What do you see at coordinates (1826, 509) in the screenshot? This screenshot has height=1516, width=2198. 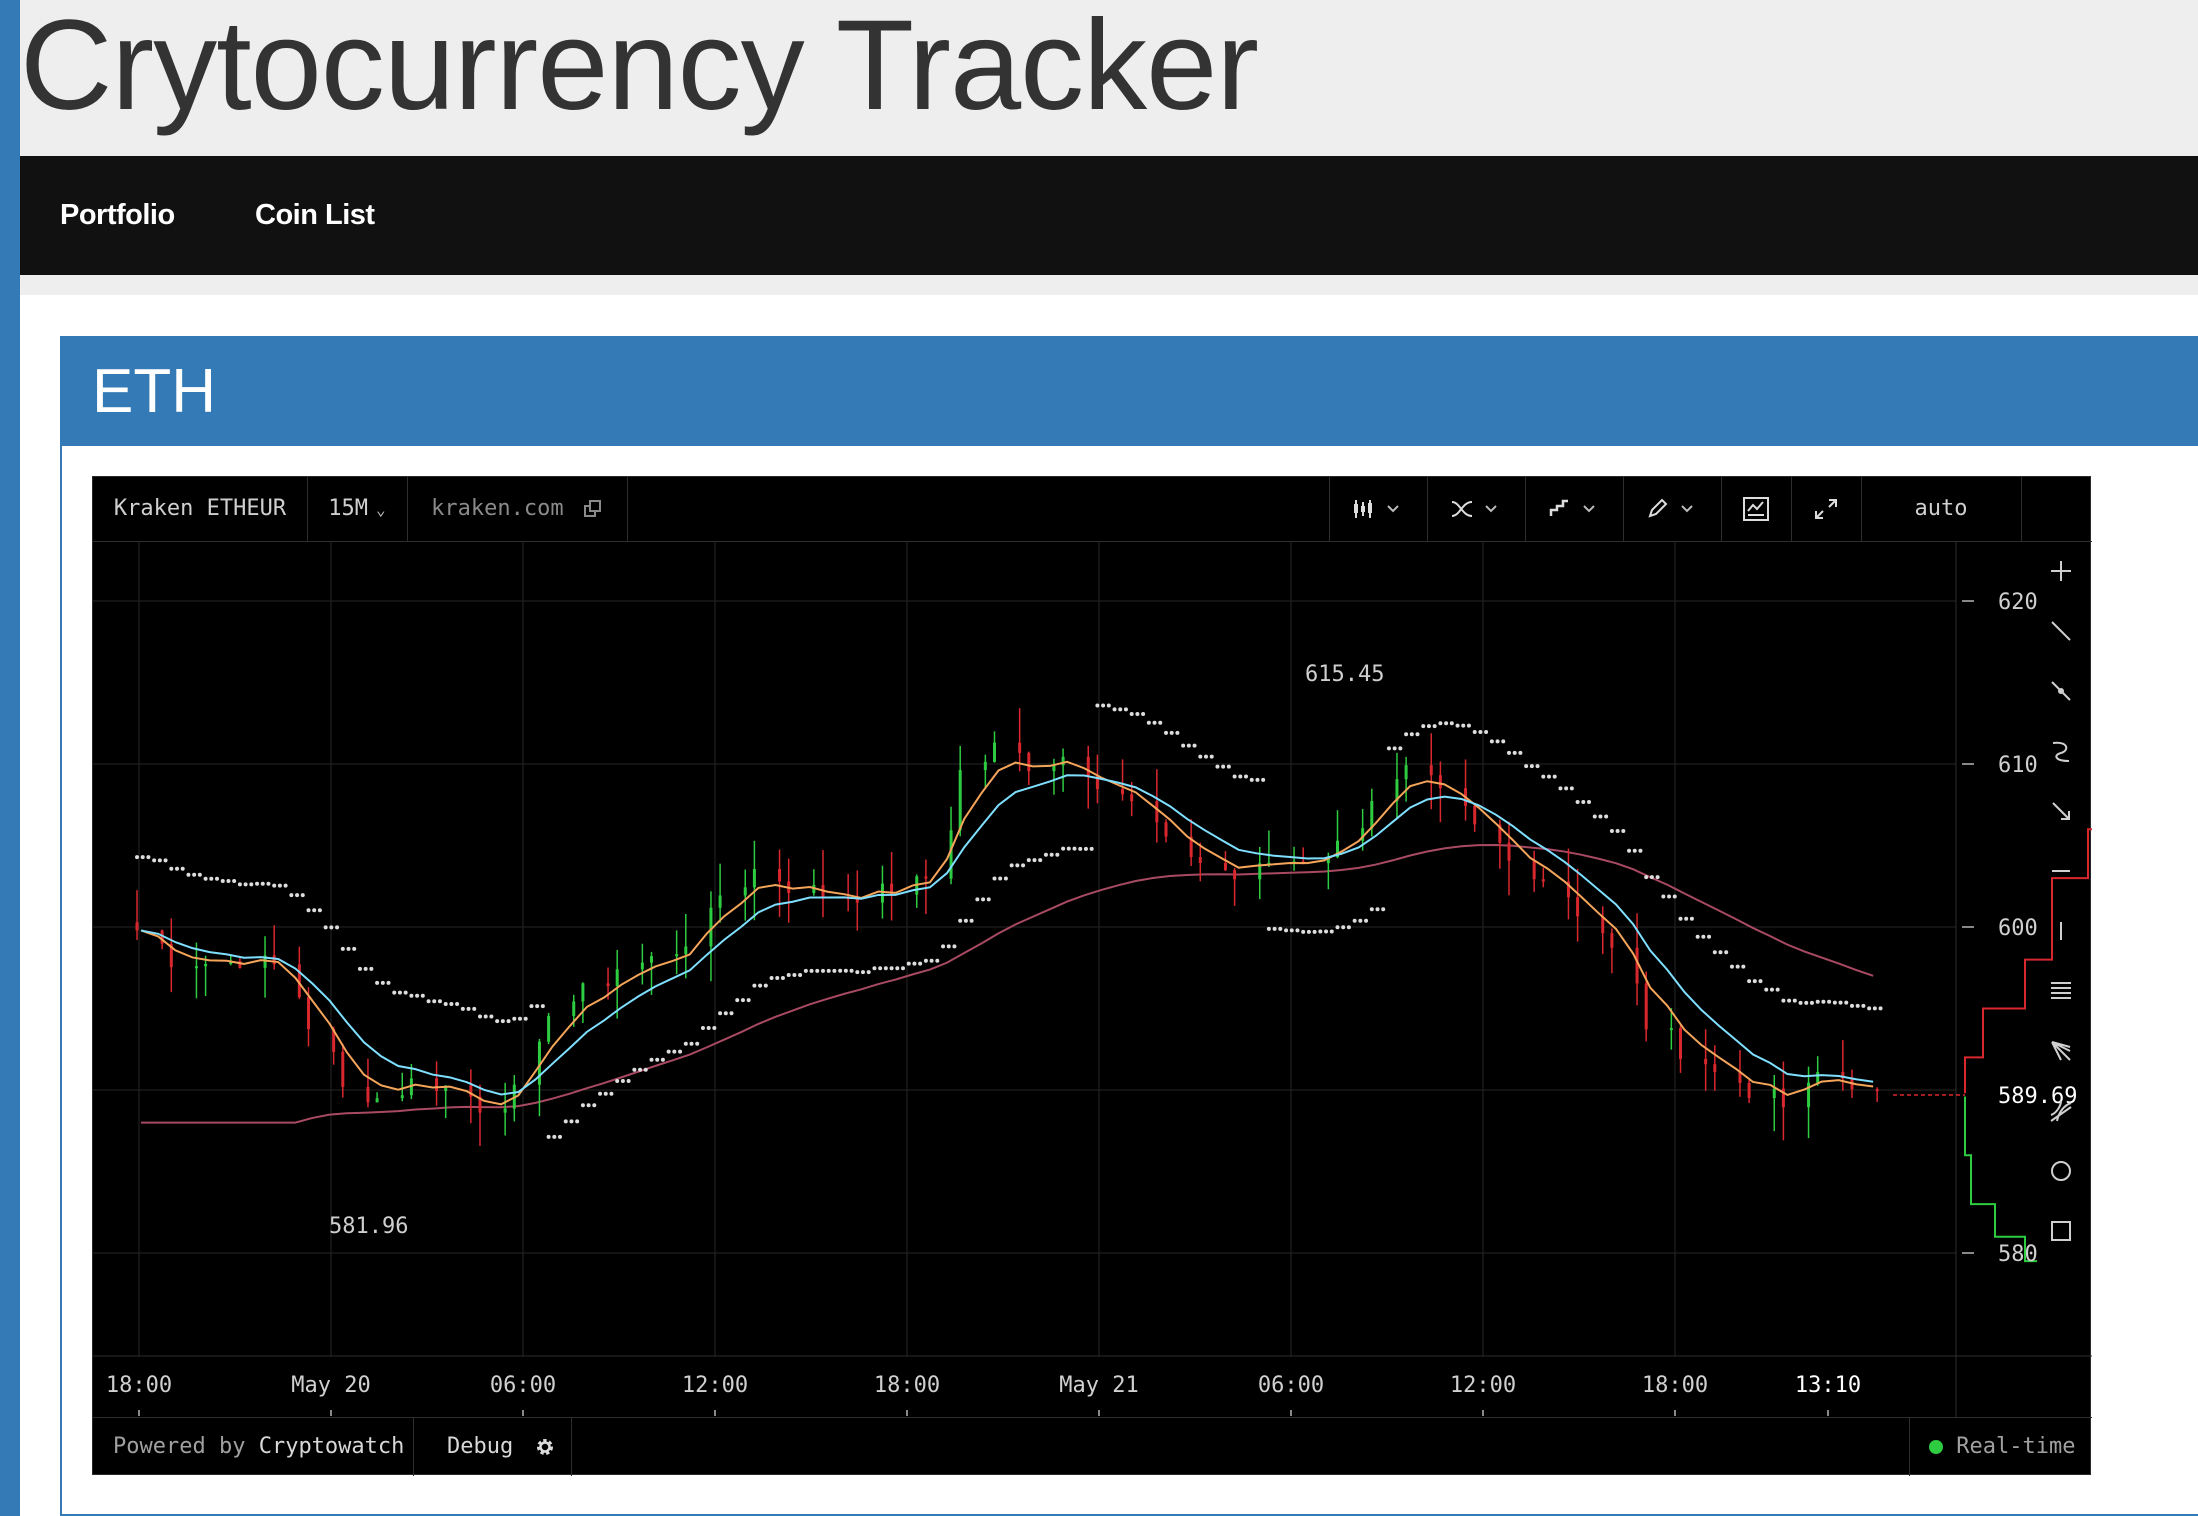 I see `fullscreen-button` at bounding box center [1826, 509].